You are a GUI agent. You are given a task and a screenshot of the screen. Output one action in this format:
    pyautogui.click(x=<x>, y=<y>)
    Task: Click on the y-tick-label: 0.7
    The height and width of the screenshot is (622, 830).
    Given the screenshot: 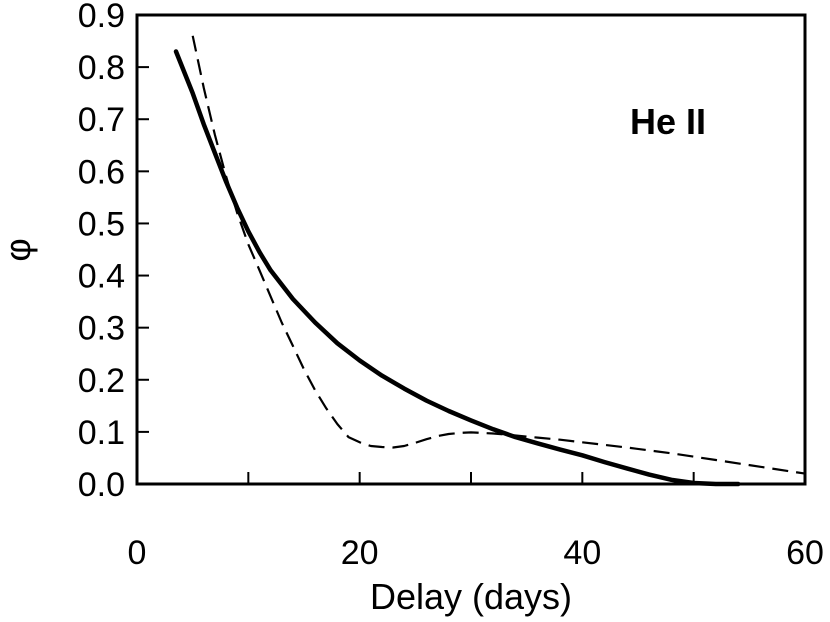 What is the action you would take?
    pyautogui.click(x=101, y=120)
    